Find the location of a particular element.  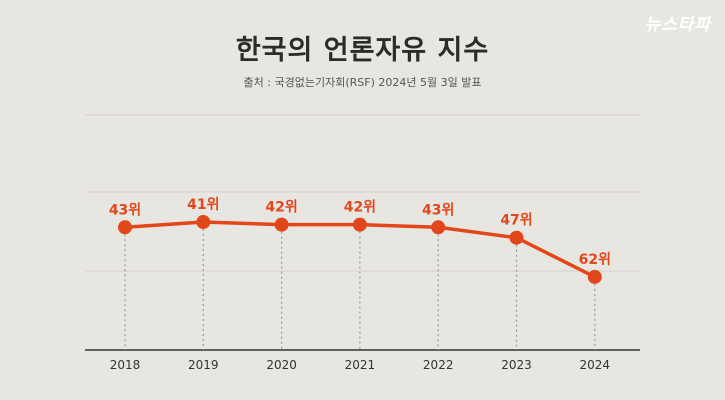

data-label-2019: 41위 is located at coordinates (203, 205).